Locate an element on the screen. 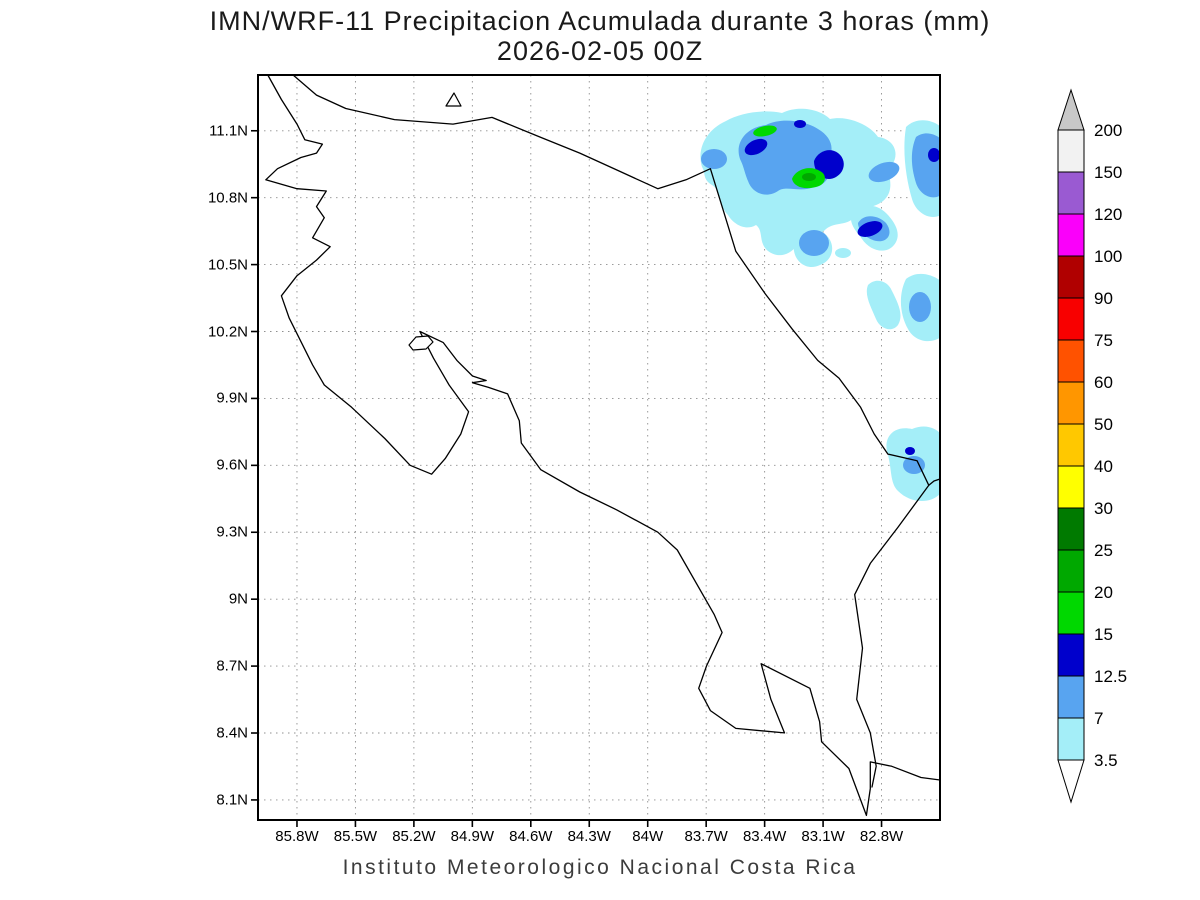  island-chira is located at coordinates (421, 343).